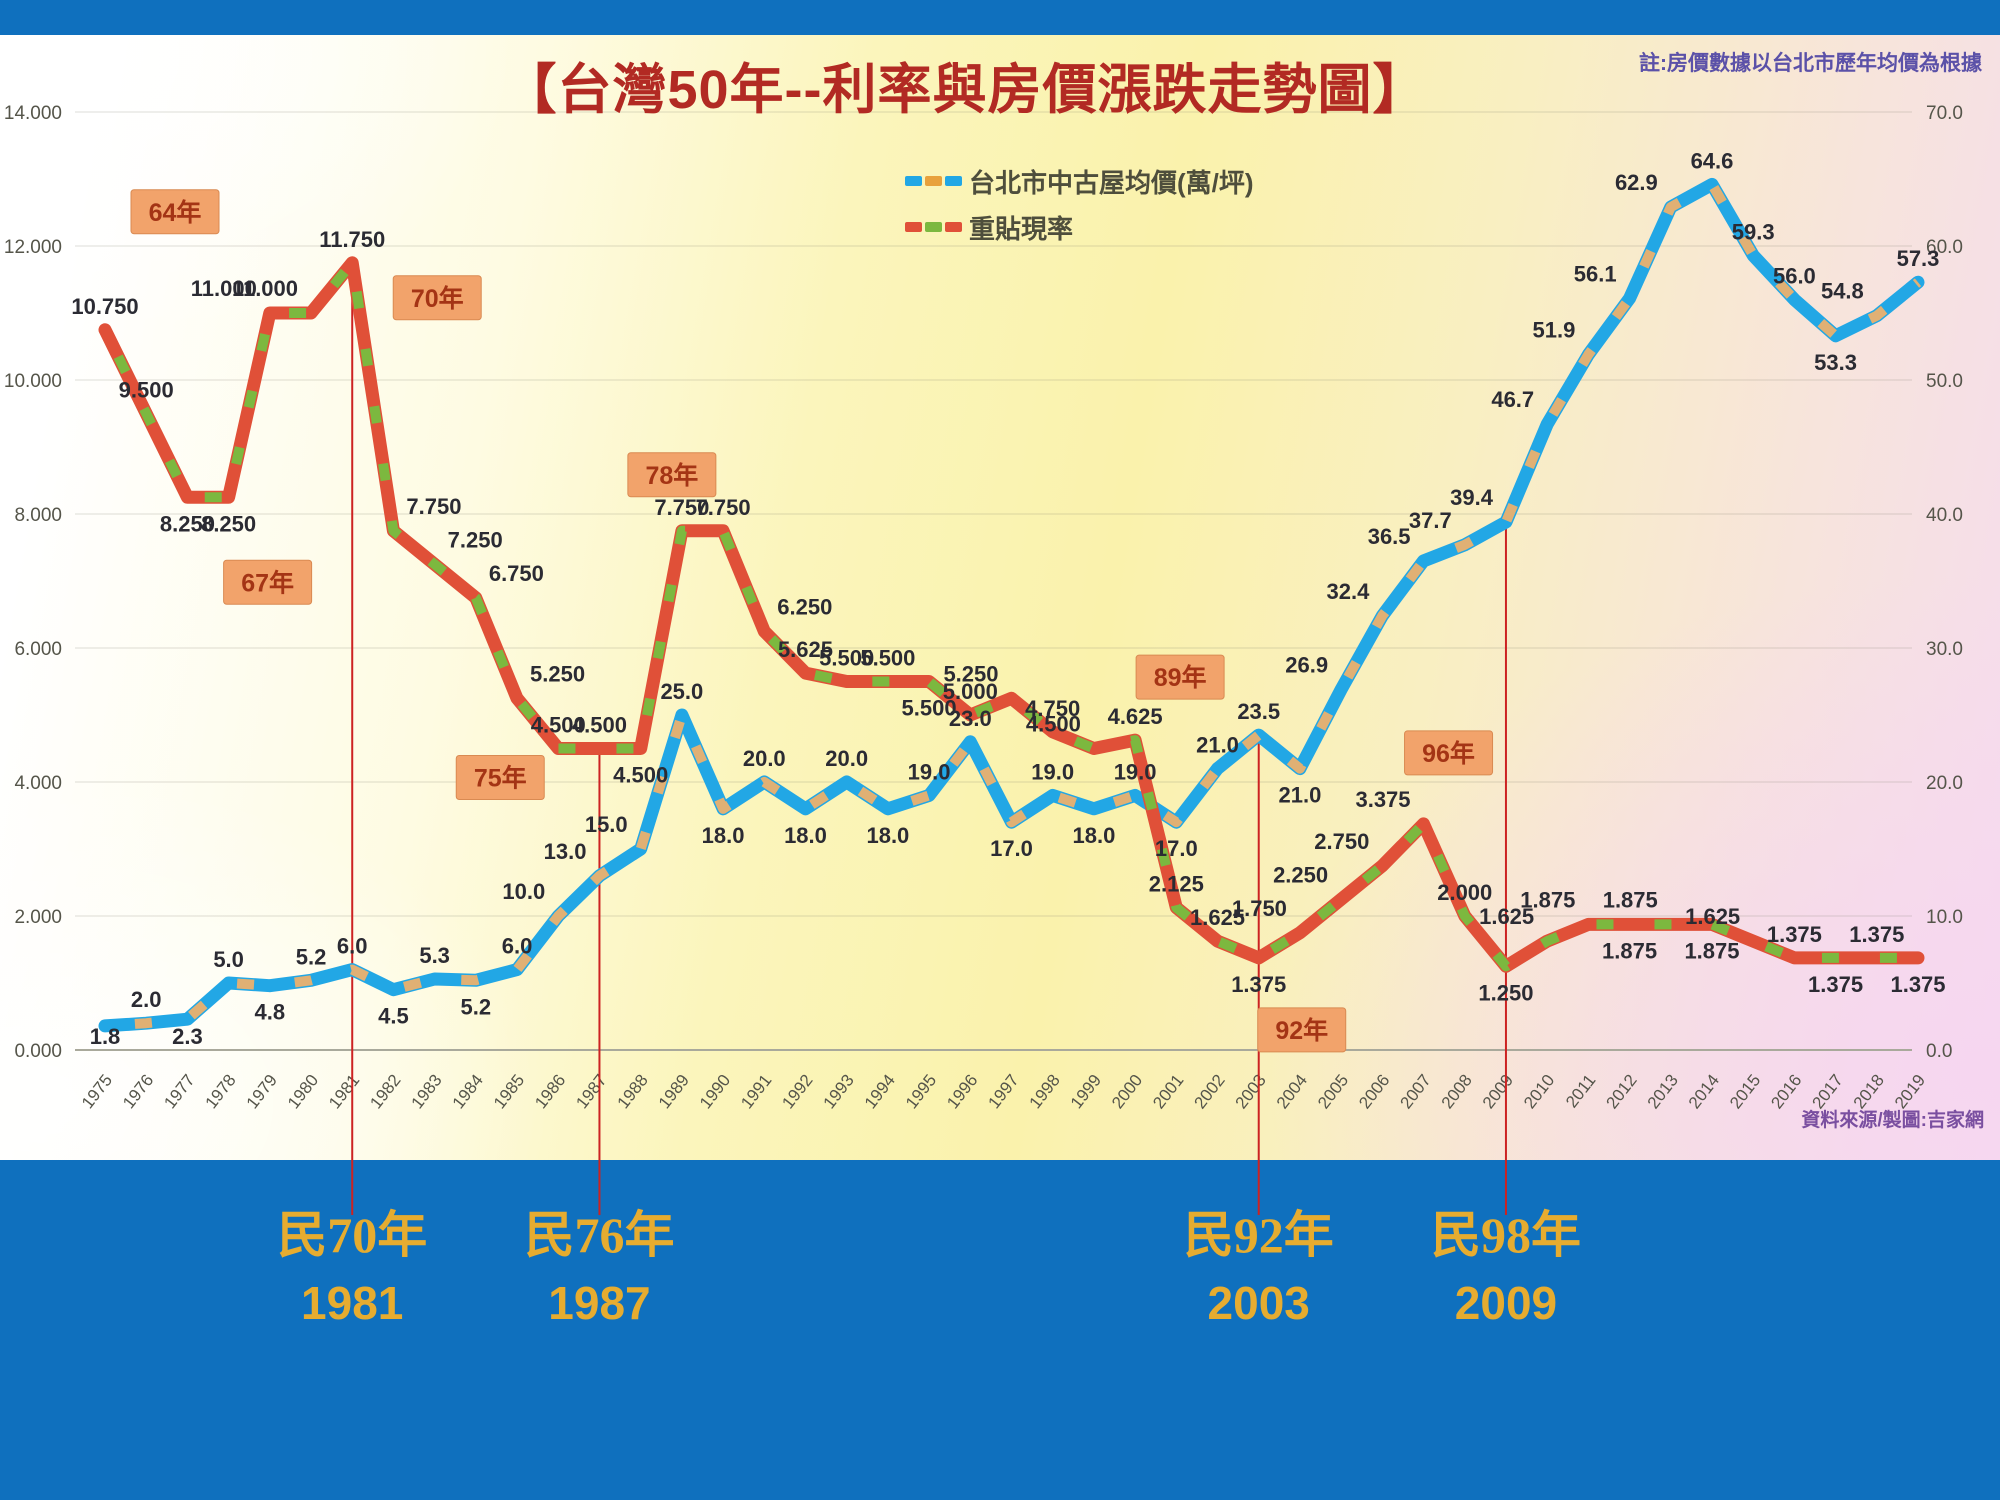 This screenshot has height=1500, width=2000. What do you see at coordinates (1180, 677) in the screenshot?
I see `roc-year-box-label: 89年` at bounding box center [1180, 677].